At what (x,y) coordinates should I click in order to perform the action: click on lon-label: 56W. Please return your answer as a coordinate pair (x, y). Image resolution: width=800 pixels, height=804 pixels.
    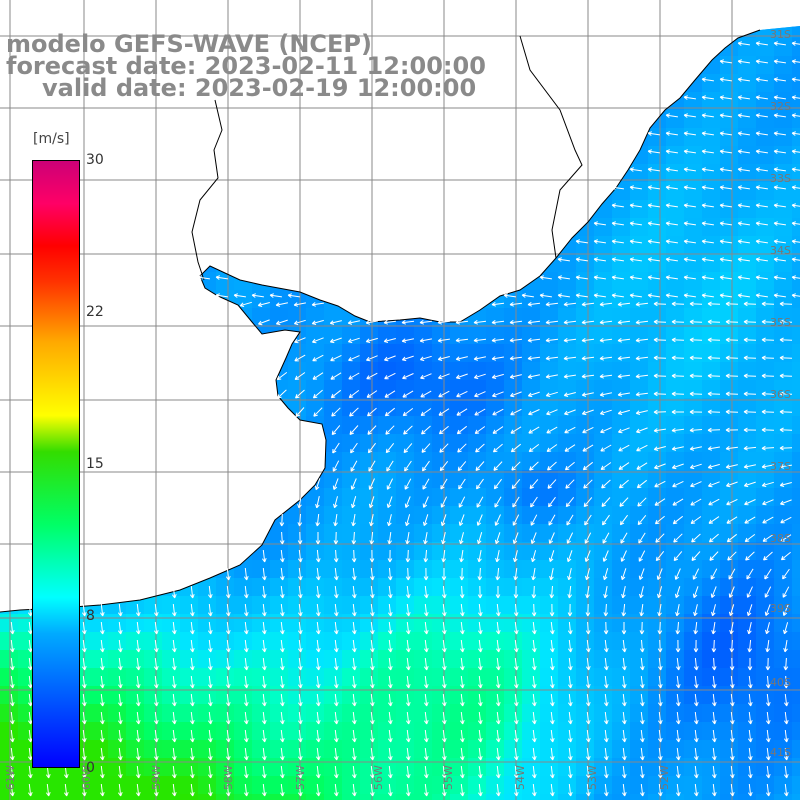
    Looking at the image, I should click on (378, 777).